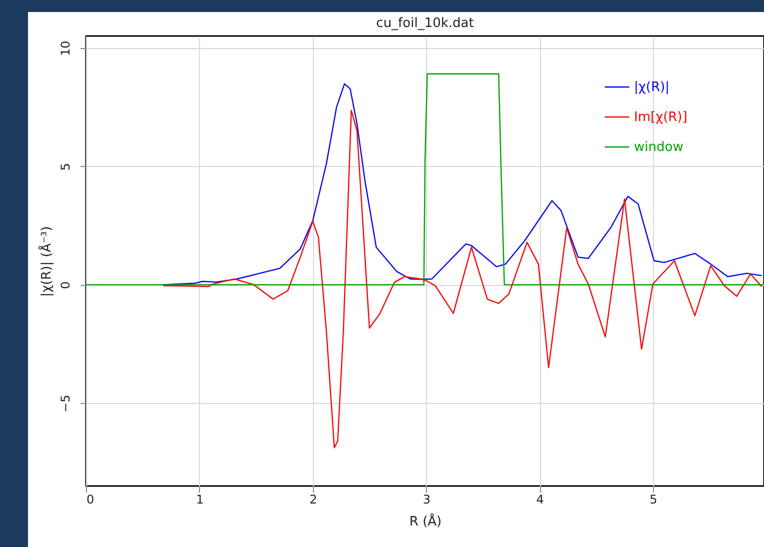  What do you see at coordinates (425, 521) in the screenshot?
I see `x-axis-title: R (Å)` at bounding box center [425, 521].